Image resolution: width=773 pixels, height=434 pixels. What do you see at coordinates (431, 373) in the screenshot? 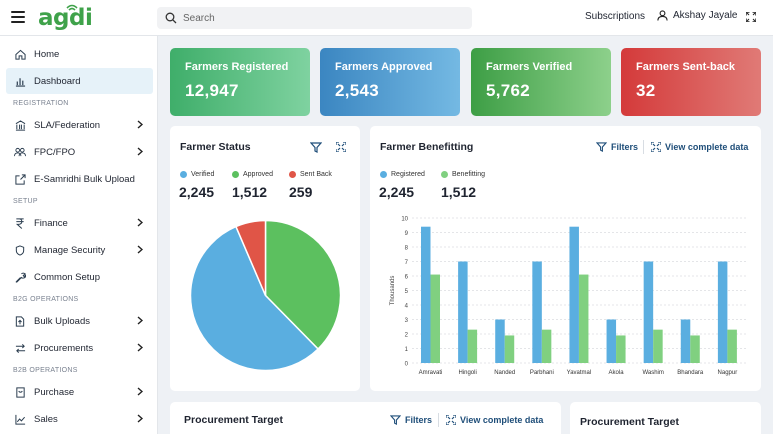
I see `x-tick-label: Amravati` at bounding box center [431, 373].